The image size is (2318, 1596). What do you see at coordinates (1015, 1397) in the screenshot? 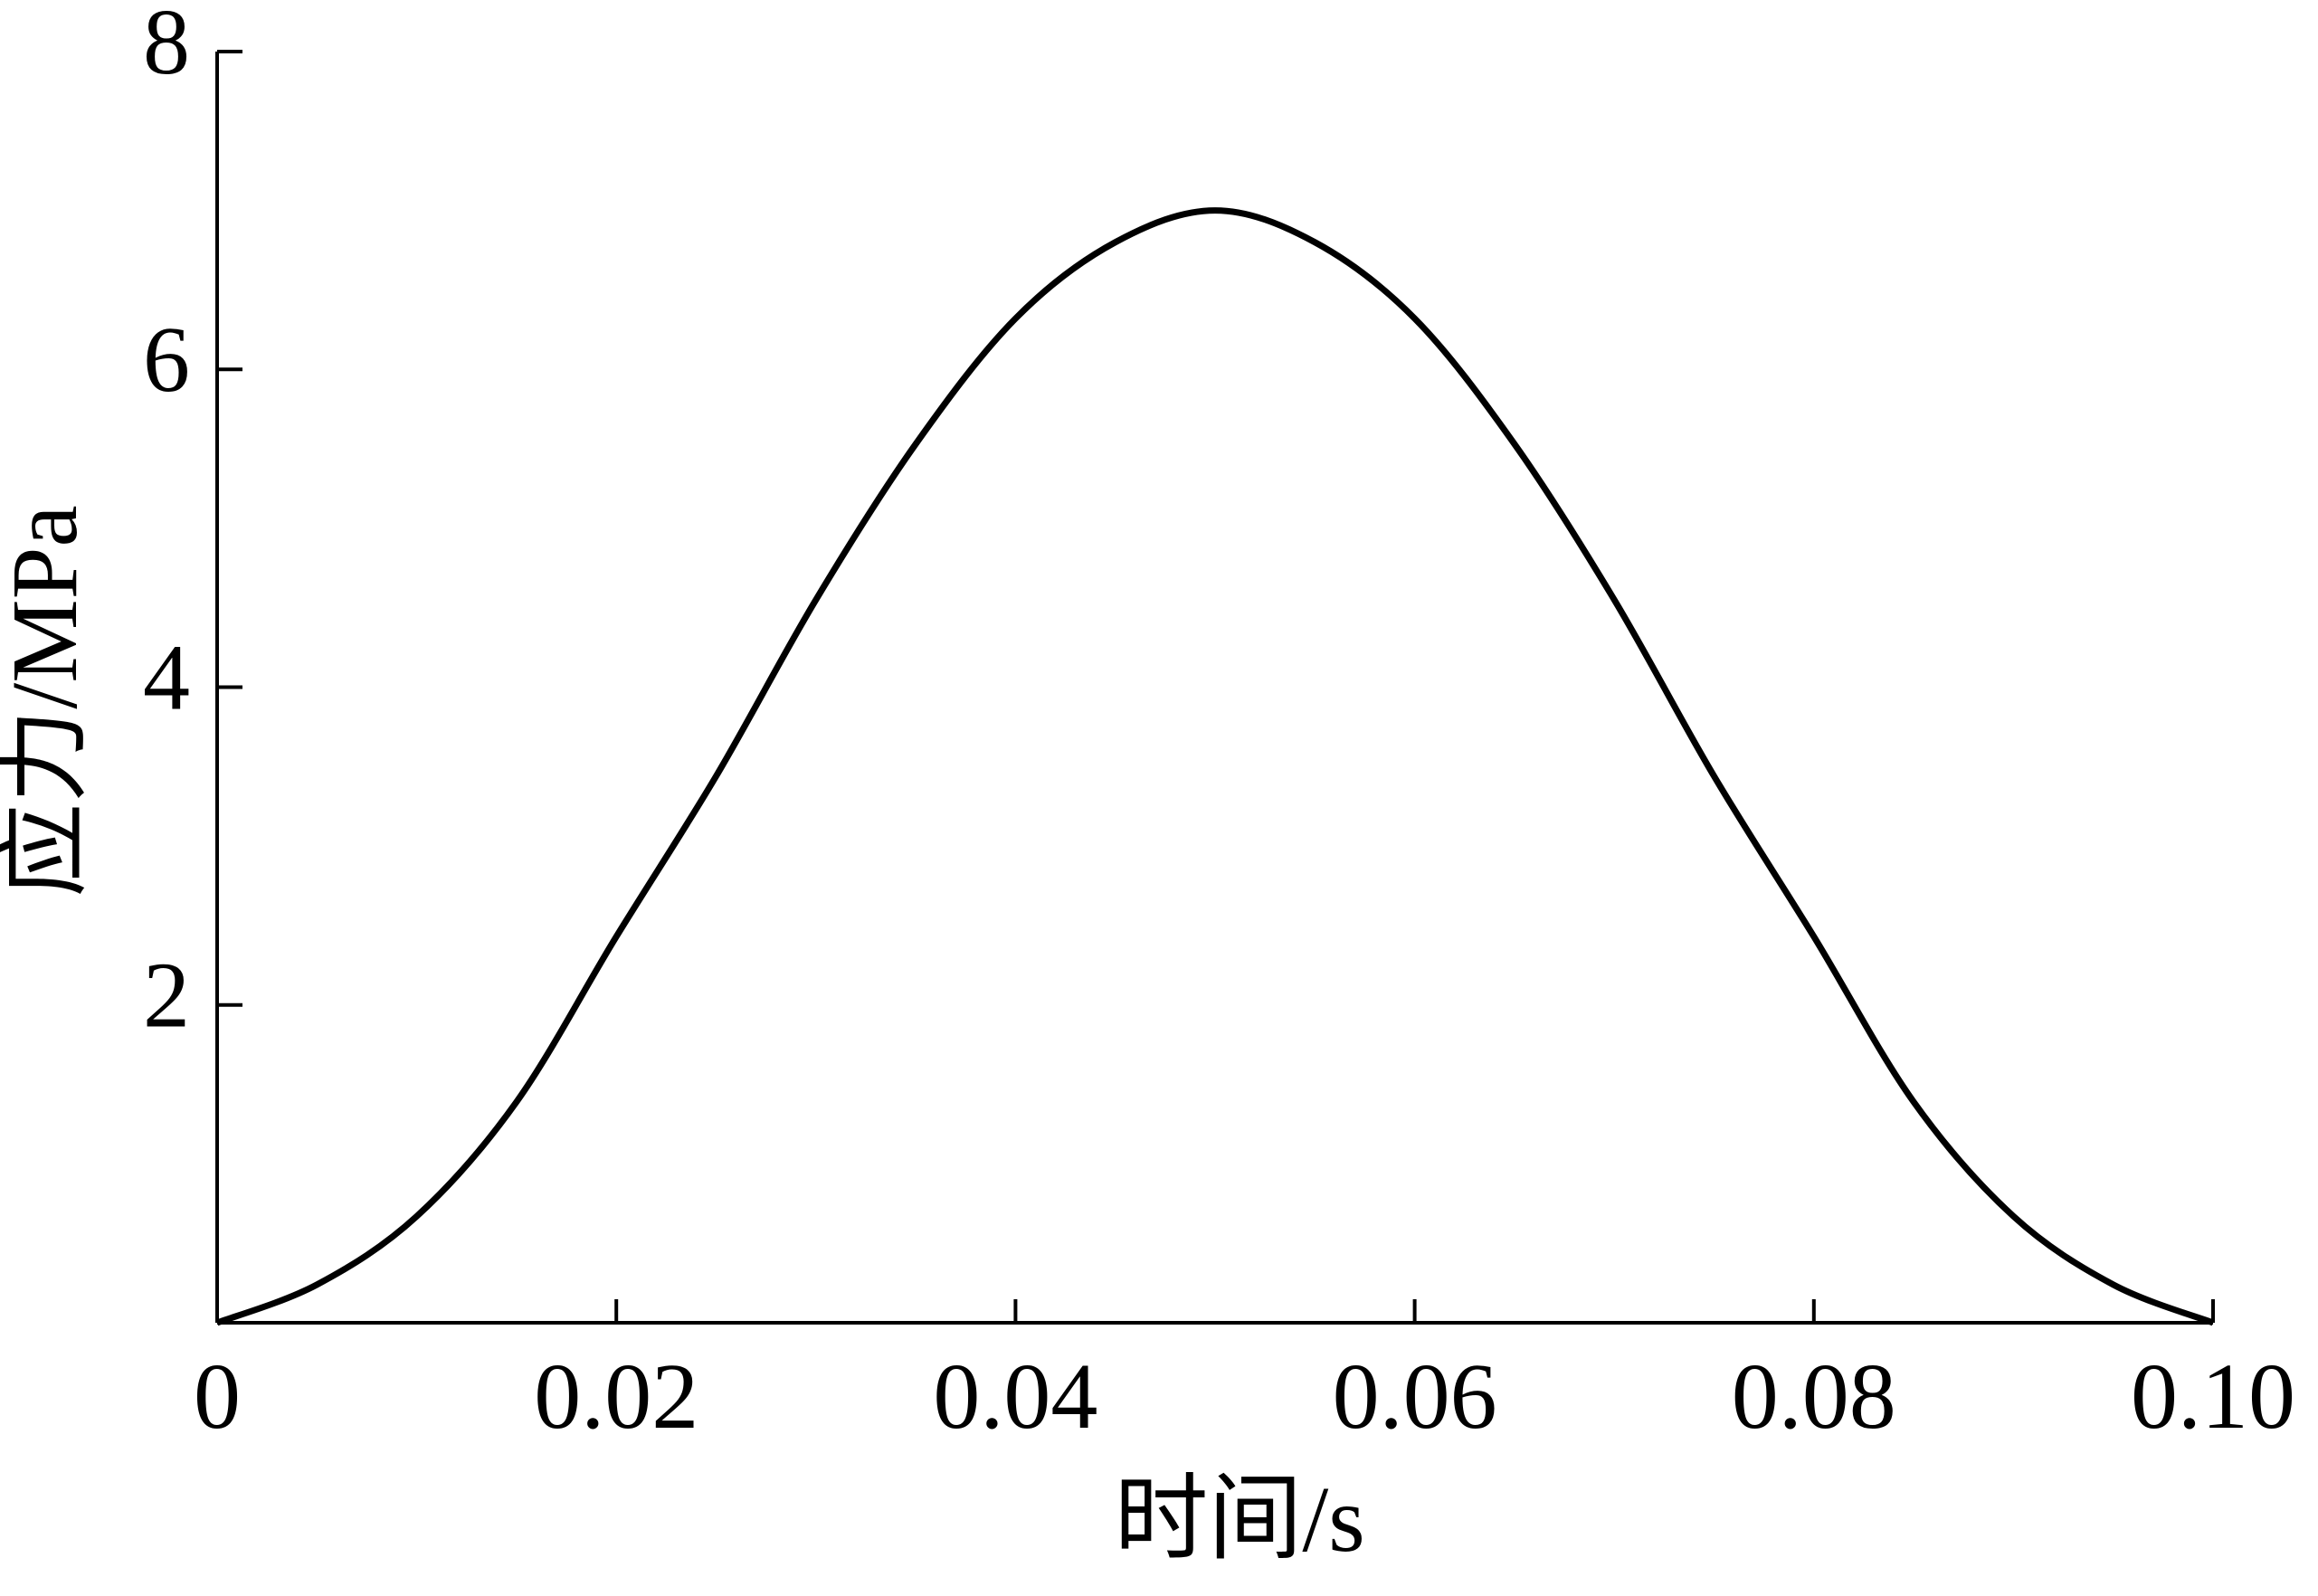
I see `x-tick-label: 0.04` at bounding box center [1015, 1397].